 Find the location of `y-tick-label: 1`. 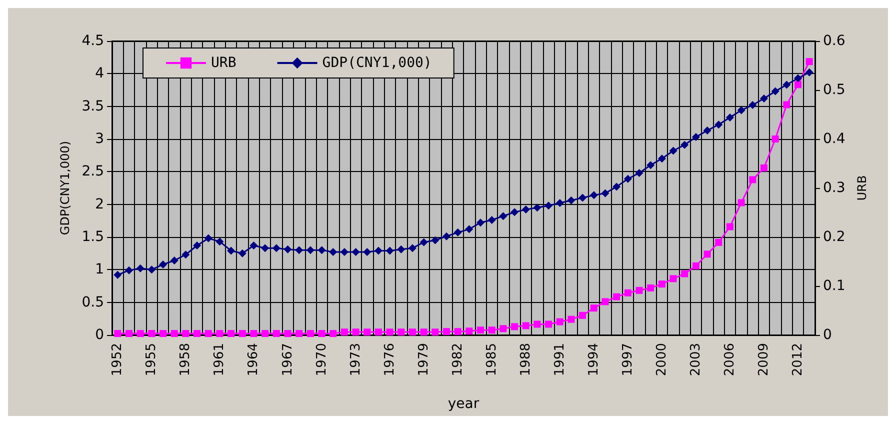

y-tick-label: 1 is located at coordinates (99, 270).